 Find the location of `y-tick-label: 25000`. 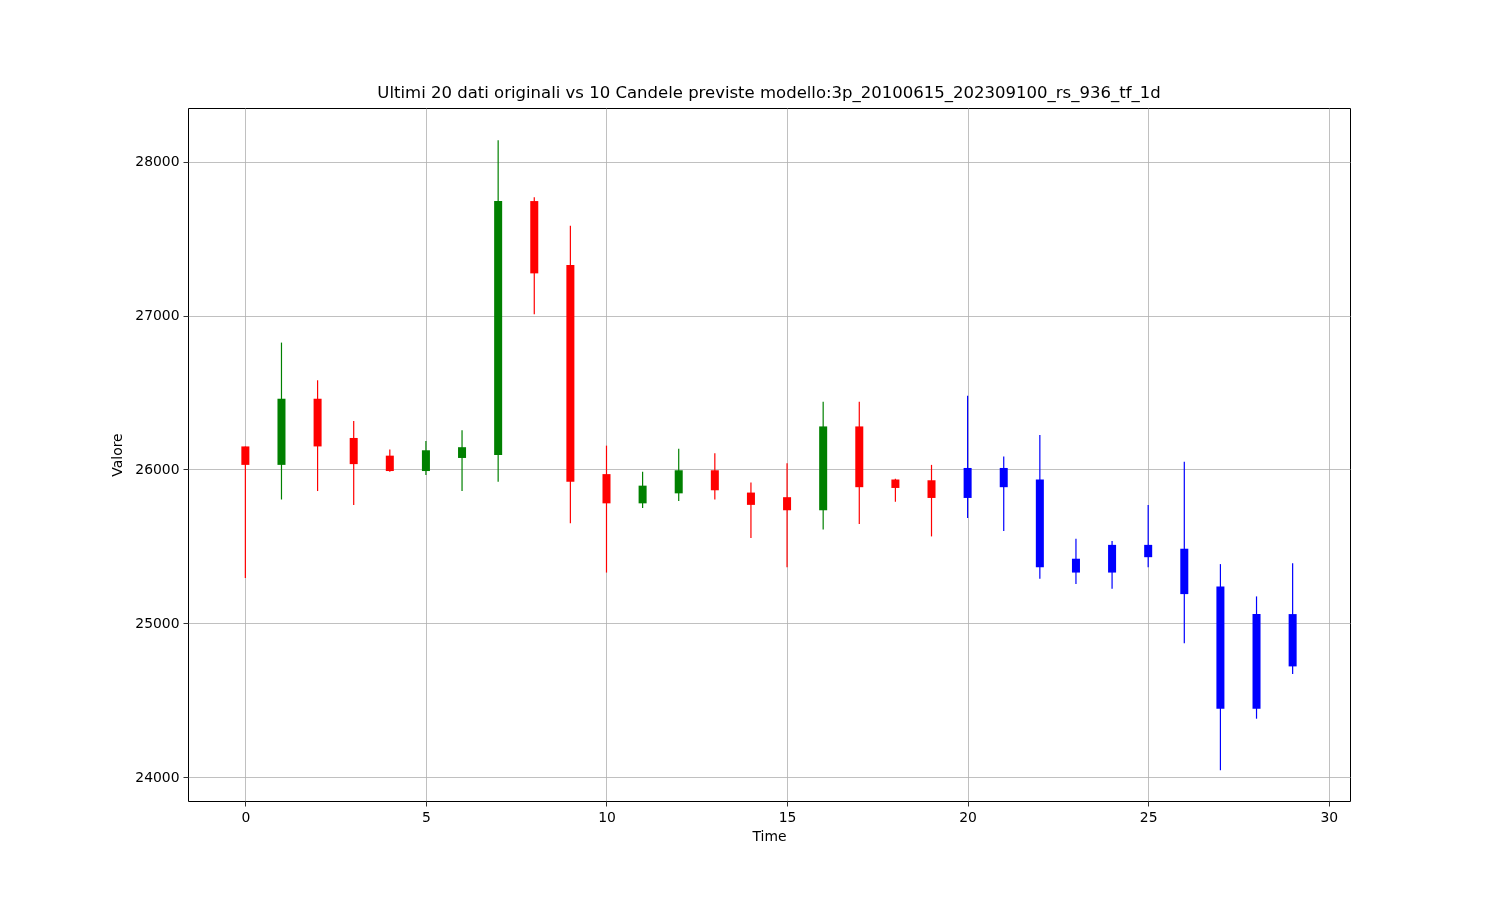

y-tick-label: 25000 is located at coordinates (157, 622).